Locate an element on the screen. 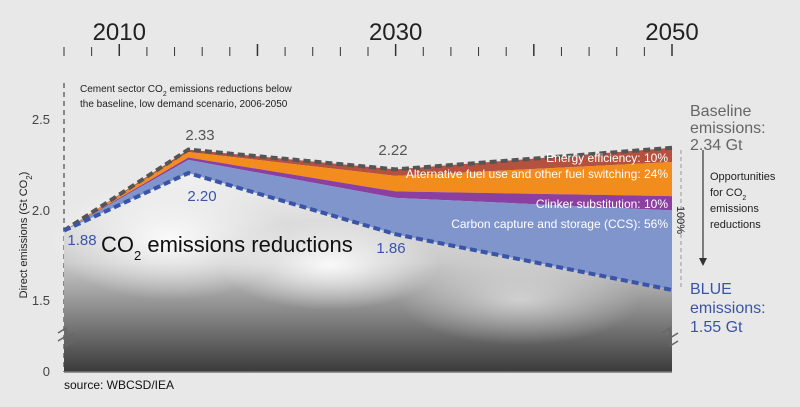 The height and width of the screenshot is (407, 800). reduction-label-rest: emissions reductions is located at coordinates (247, 244).